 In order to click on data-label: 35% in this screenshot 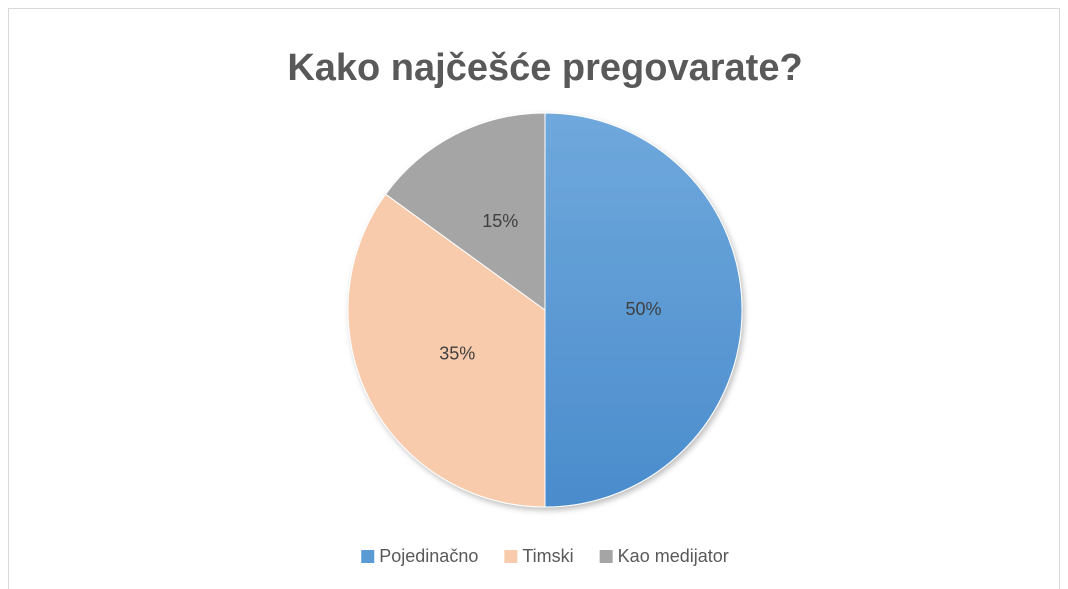, I will do `click(457, 353)`.